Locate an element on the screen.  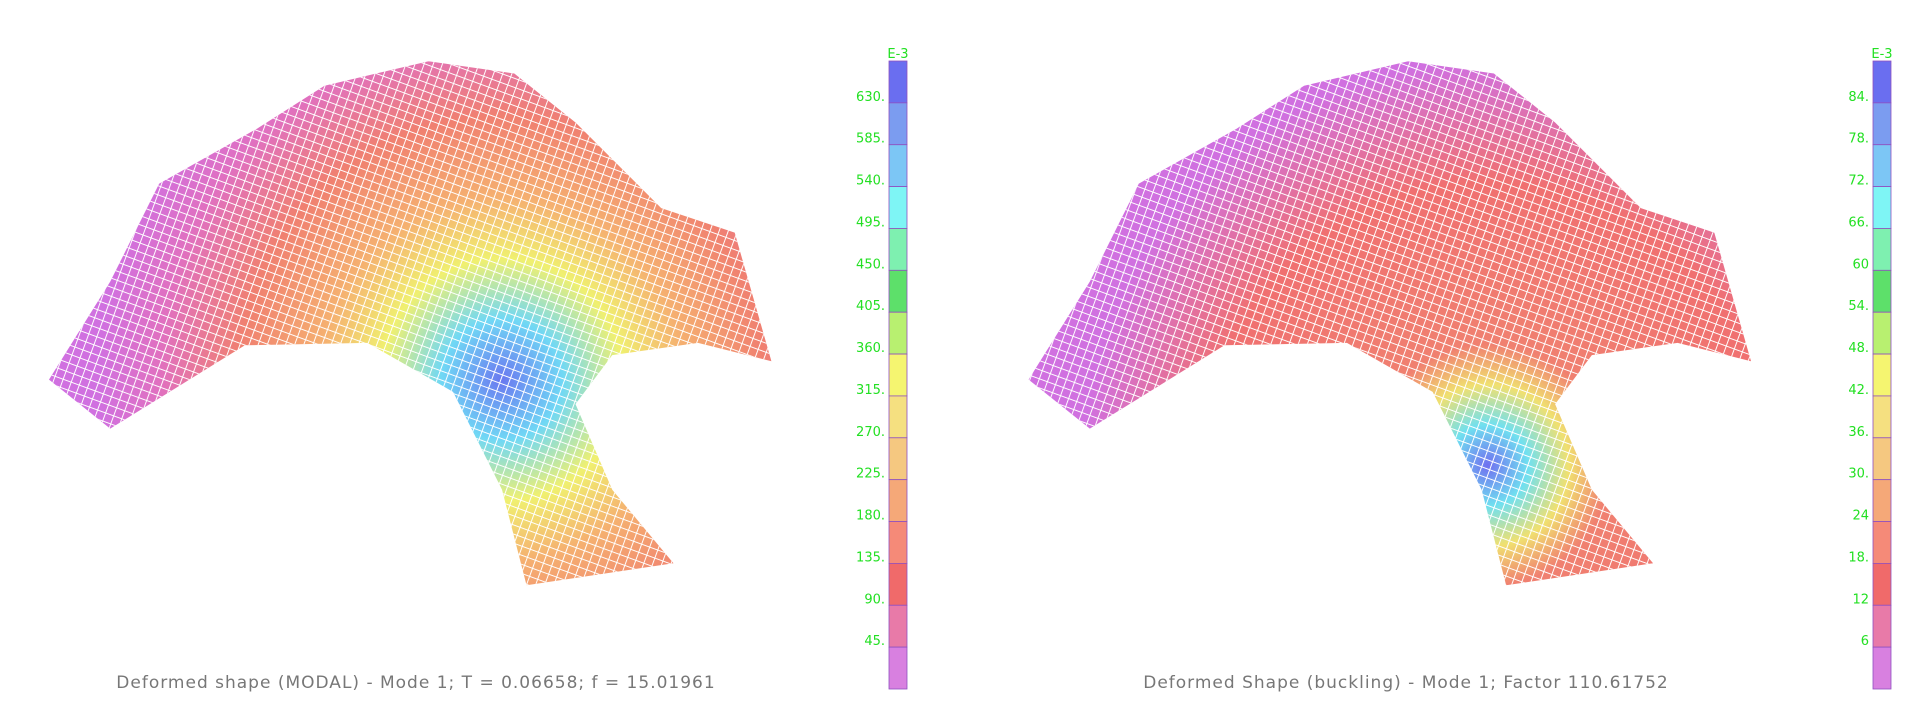
legend-label: 48. is located at coordinates (1858, 348).